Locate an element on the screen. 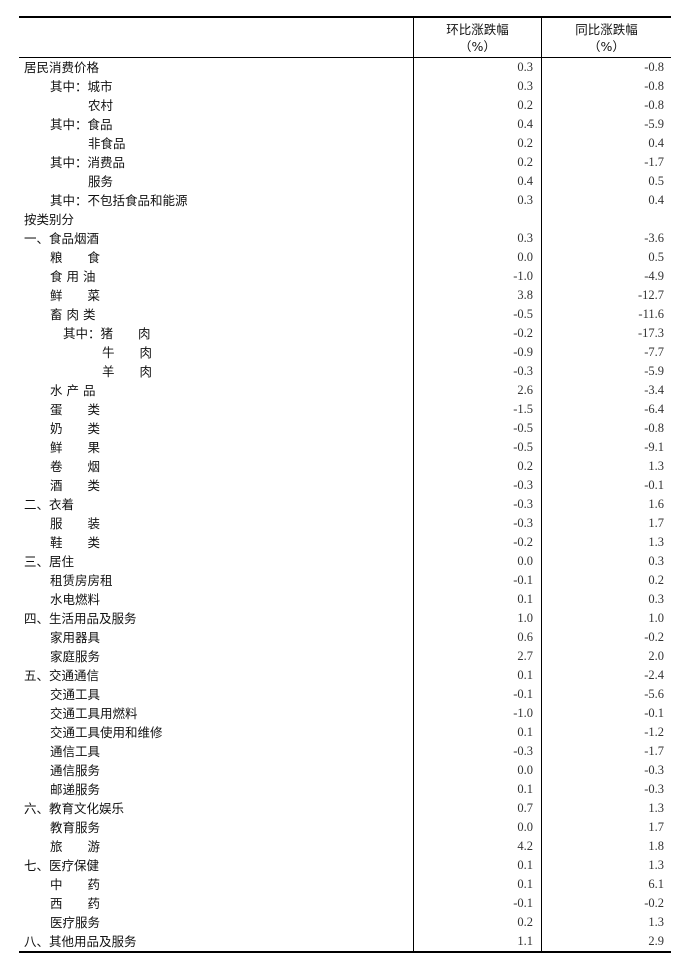 The width and height of the screenshot is (690, 962). yoy-value: 0.3 is located at coordinates (606, 599).